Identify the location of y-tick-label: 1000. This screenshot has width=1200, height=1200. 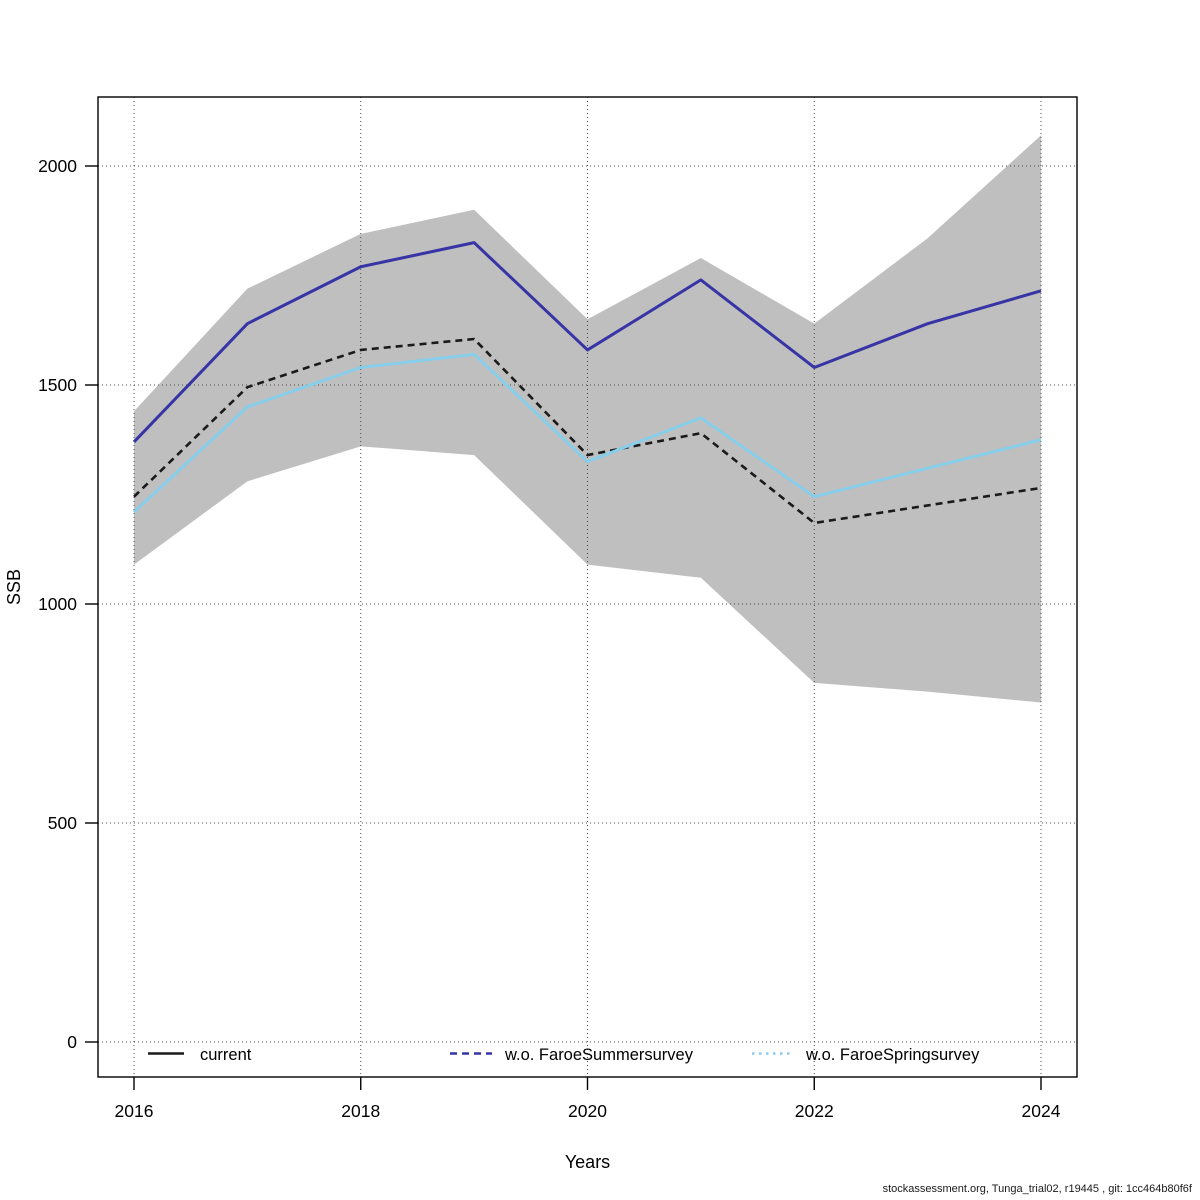
(57, 604).